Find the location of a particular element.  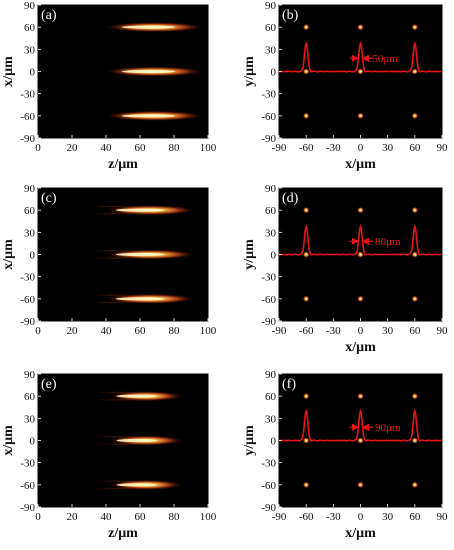

panel-label: (a) is located at coordinates (49, 15).